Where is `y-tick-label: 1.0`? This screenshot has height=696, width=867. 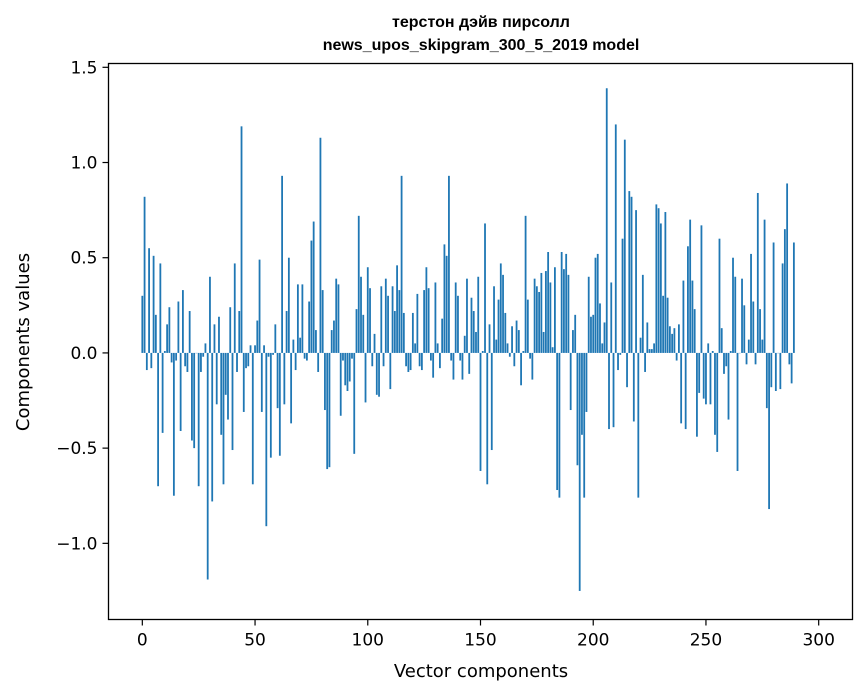
y-tick-label: 1.0 is located at coordinates (83, 164).